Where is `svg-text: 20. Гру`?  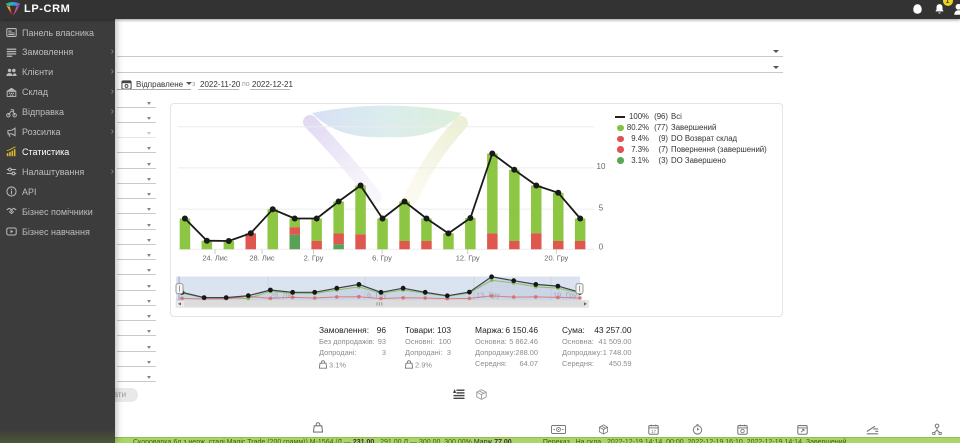
svg-text: 20. Гру is located at coordinates (556, 257).